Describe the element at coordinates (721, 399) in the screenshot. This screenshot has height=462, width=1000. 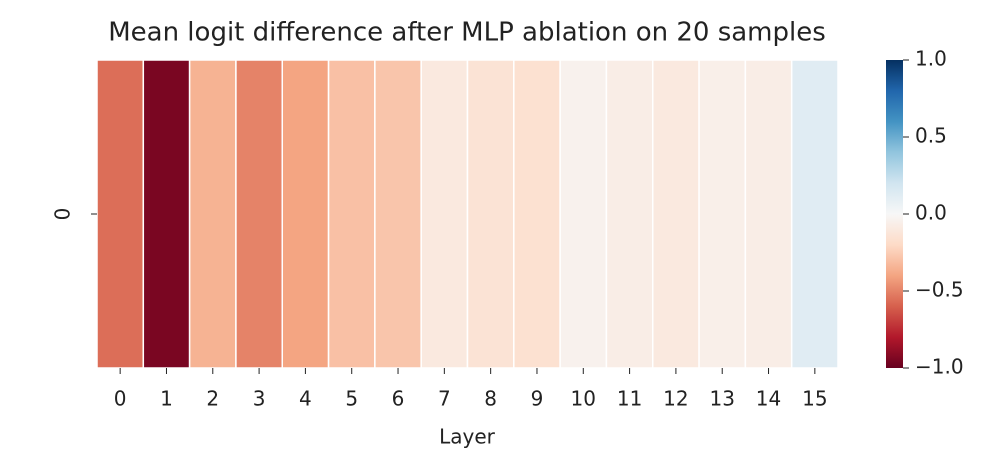
I see `x-tick-label: 13` at that location.